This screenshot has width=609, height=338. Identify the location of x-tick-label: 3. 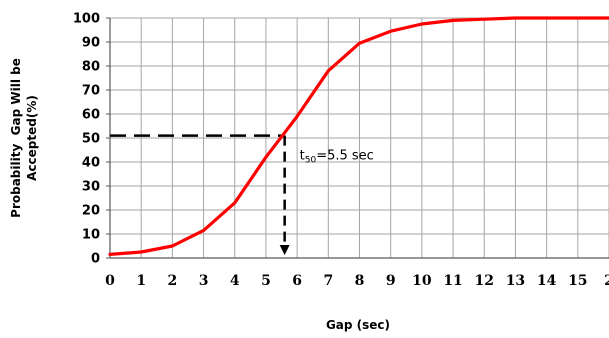
(204, 281).